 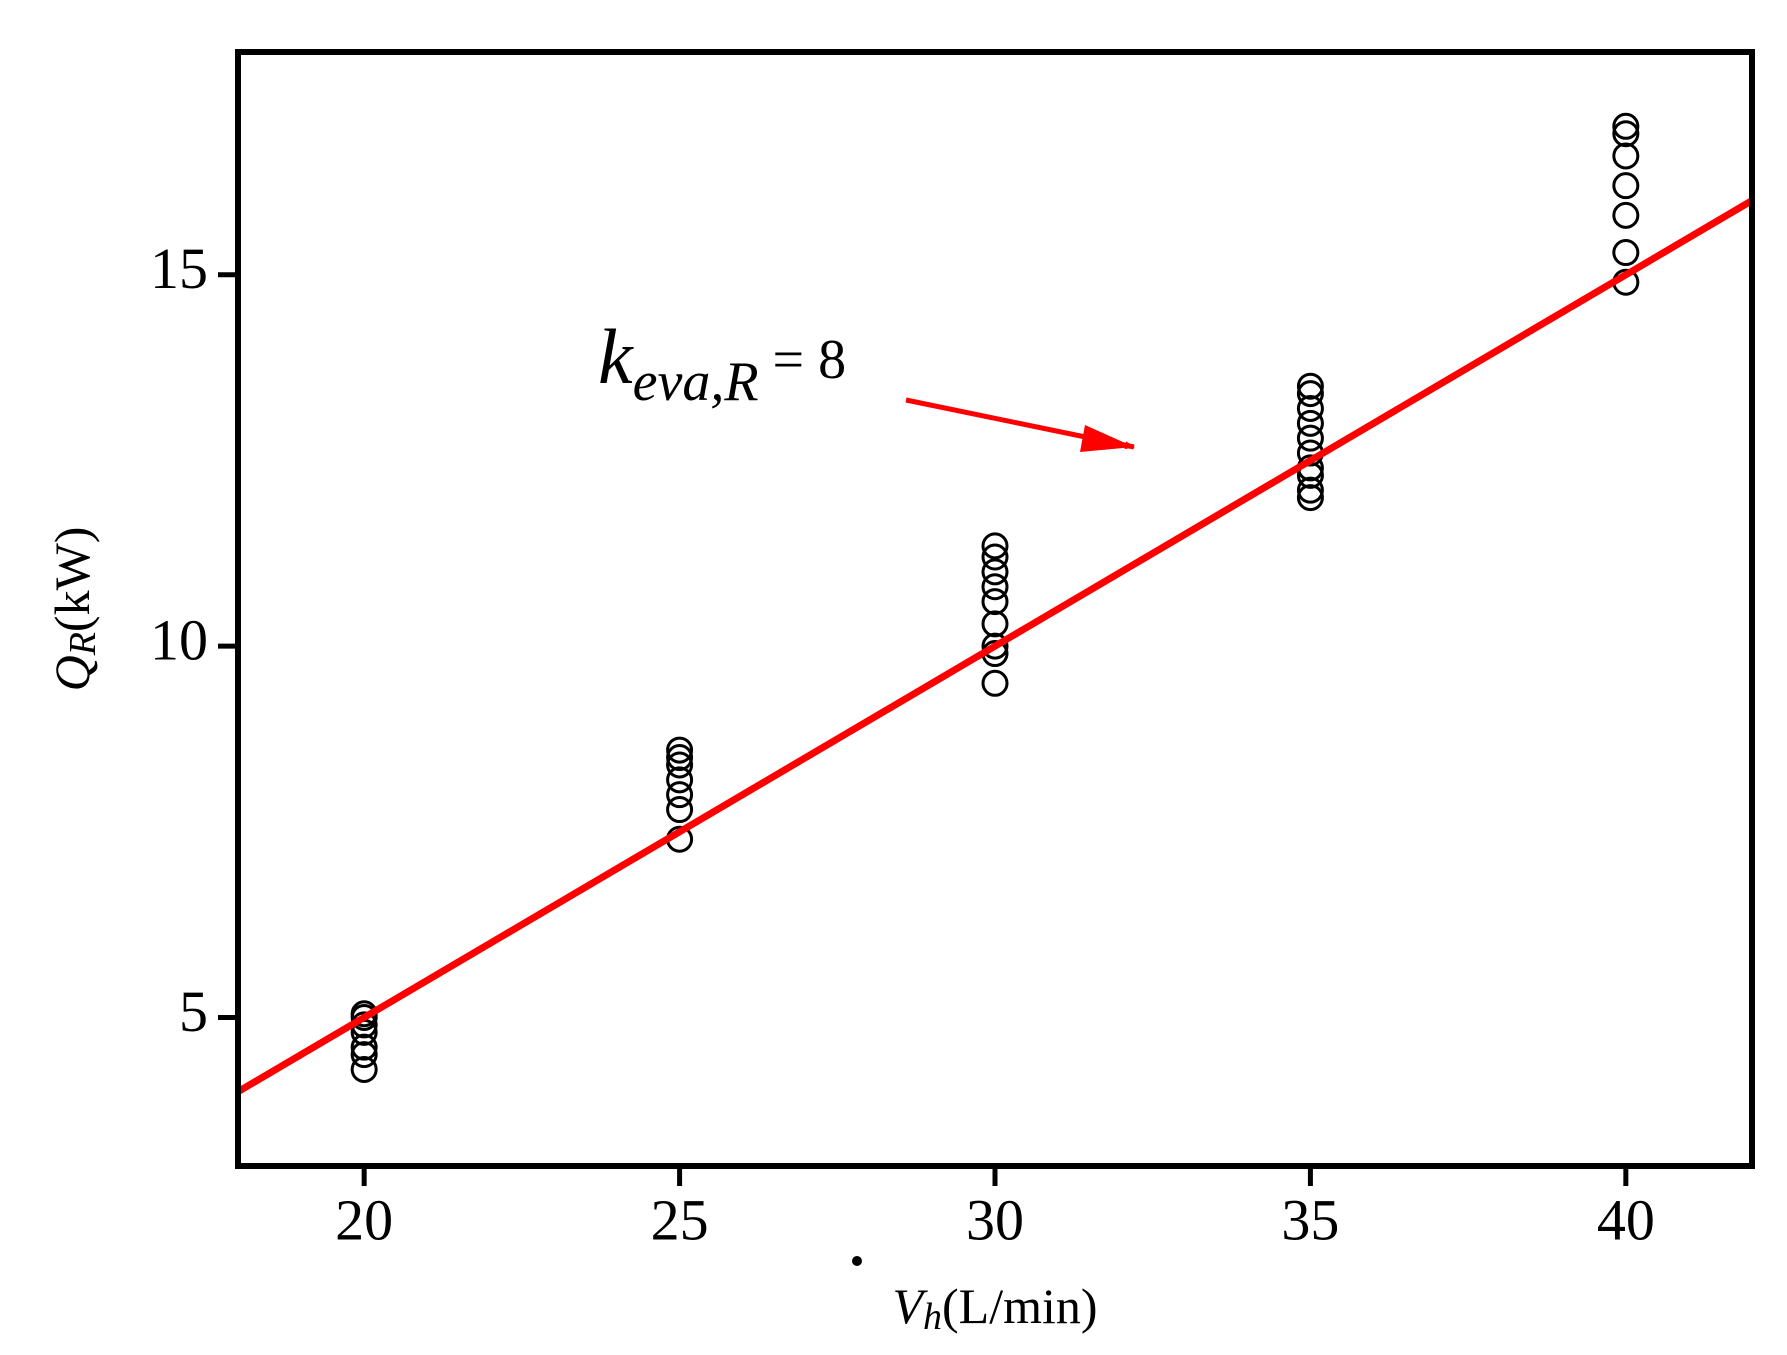 I want to click on y-tick-label: 10, so click(x=179, y=639).